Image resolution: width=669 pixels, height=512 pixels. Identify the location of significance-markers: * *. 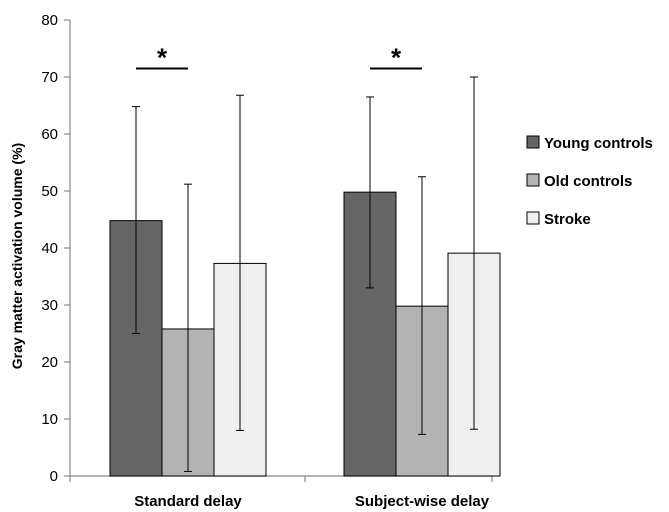
(279, 57).